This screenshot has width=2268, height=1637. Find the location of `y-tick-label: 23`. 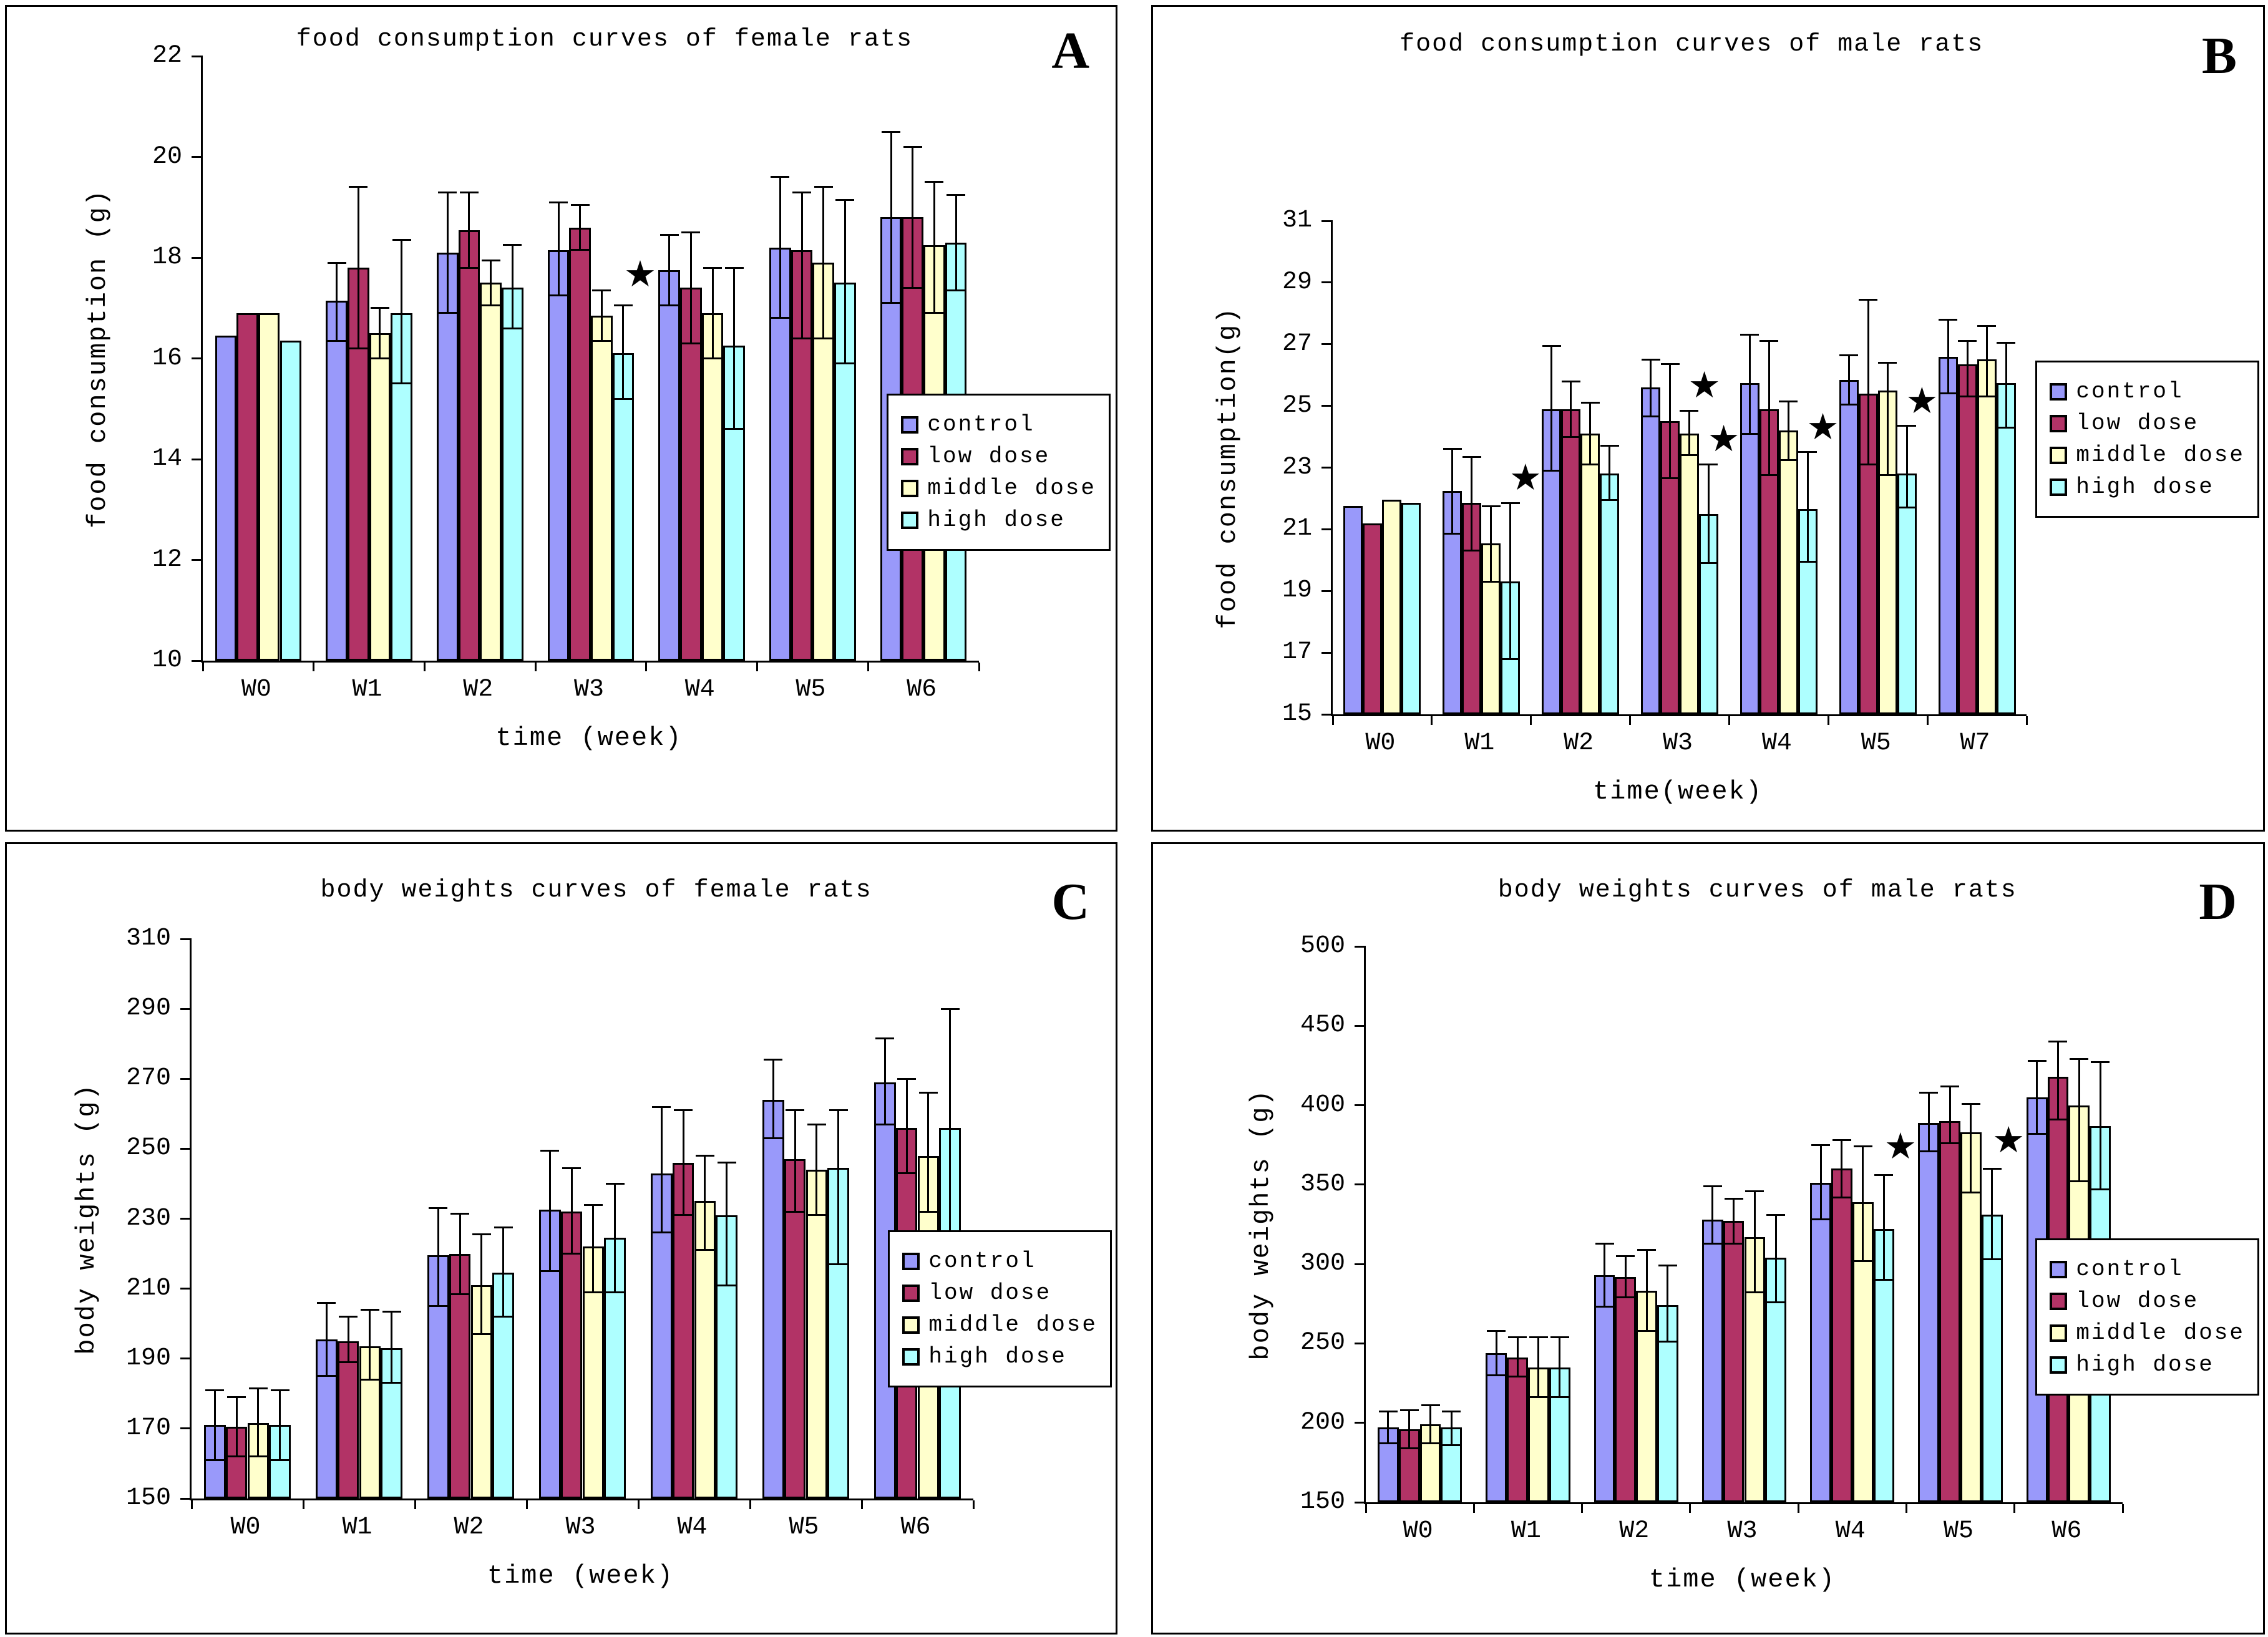

y-tick-label: 23 is located at coordinates (1297, 468).